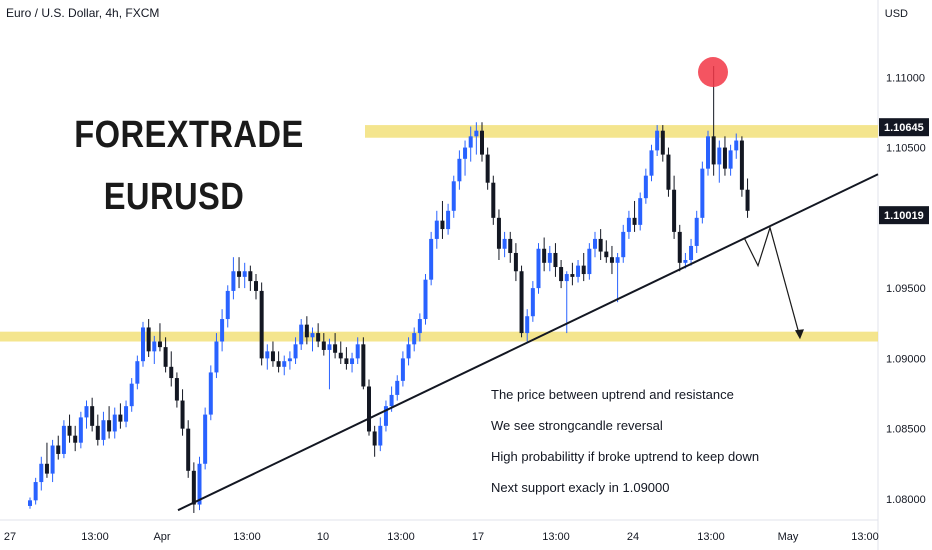 The image size is (932, 550). What do you see at coordinates (906, 359) in the screenshot?
I see `y-tick-label: 1.09000` at bounding box center [906, 359].